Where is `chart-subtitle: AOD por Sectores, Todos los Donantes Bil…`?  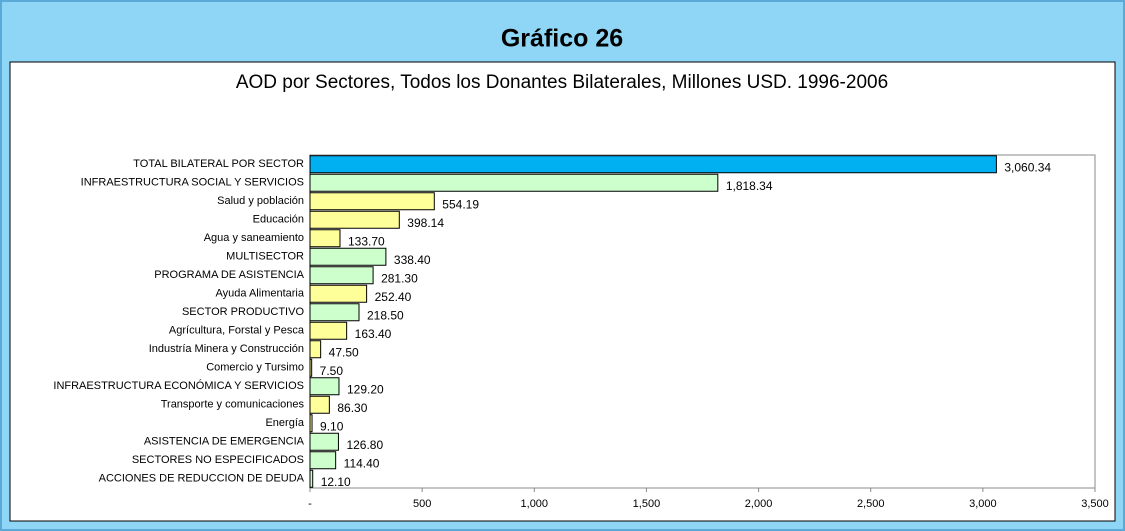 chart-subtitle: AOD por Sectores, Todos los Donantes Bil… is located at coordinates (562, 82).